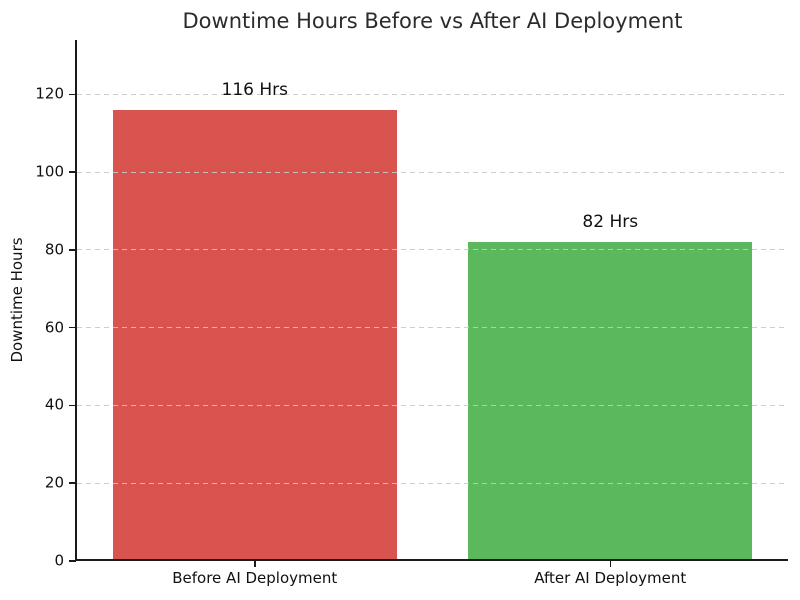 The width and height of the screenshot is (800, 600). Describe the element at coordinates (610, 222) in the screenshot. I see `bar-value-label: 82 Hrs` at that location.